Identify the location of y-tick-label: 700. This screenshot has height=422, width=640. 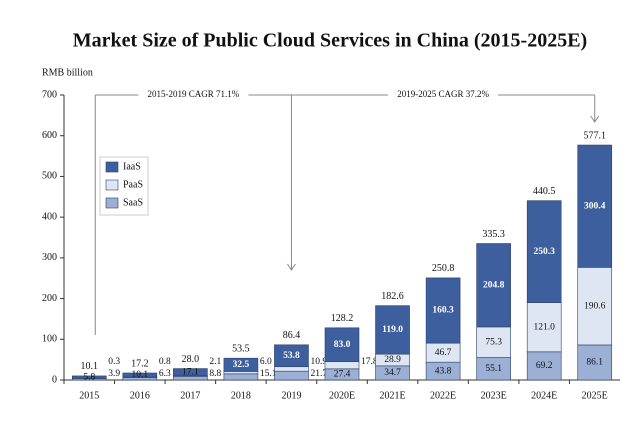
(49, 94).